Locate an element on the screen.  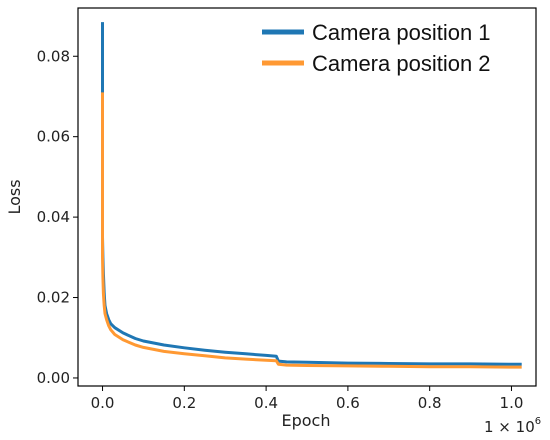
x-tick-label: 1.0 is located at coordinates (512, 403).